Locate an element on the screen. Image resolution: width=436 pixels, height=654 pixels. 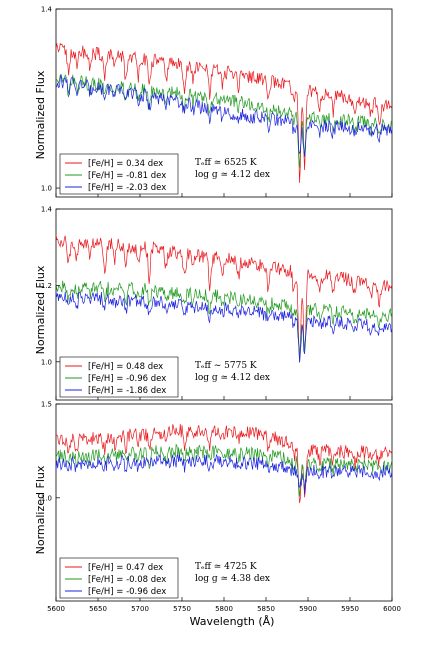
logg-annotation: log g ≃ 4.38 dex is located at coordinates (232, 579).